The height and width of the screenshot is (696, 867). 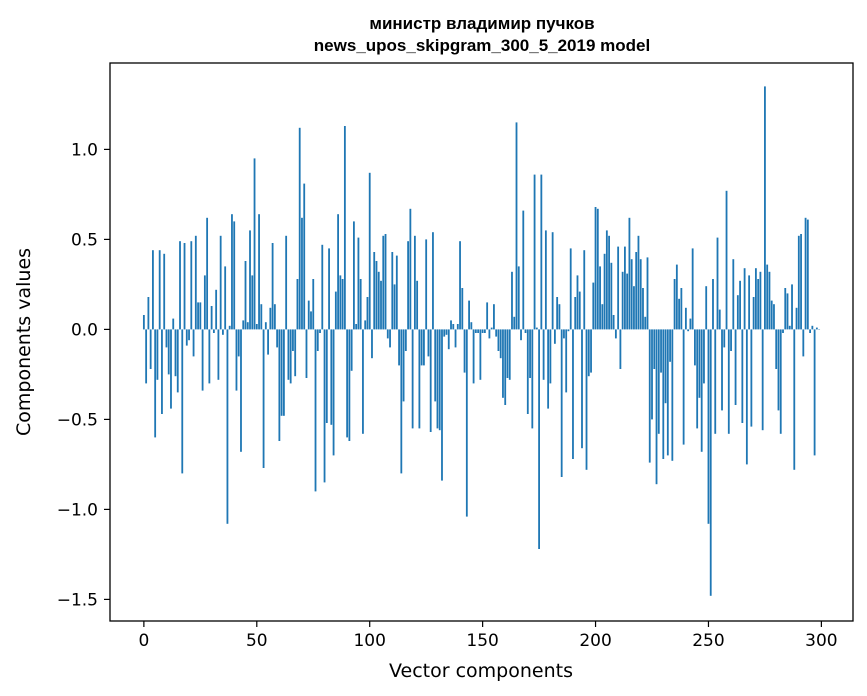 What do you see at coordinates (821, 641) in the screenshot?
I see `x-tick-label: 300` at bounding box center [821, 641].